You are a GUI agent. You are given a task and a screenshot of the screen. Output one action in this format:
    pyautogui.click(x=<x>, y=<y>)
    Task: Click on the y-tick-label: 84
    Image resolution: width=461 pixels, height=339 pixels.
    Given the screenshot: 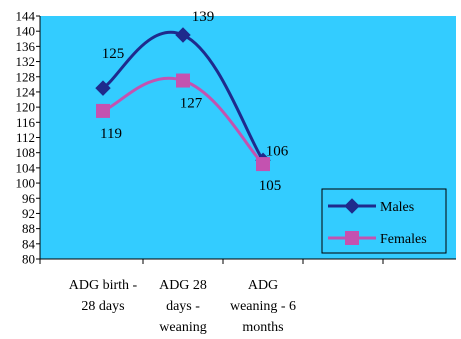 What is the action you would take?
    pyautogui.click(x=29, y=243)
    